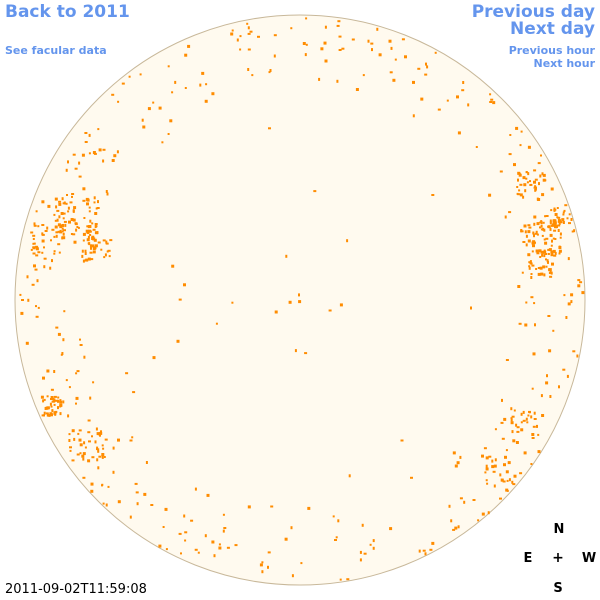 The height and width of the screenshot is (600, 600). I want to click on see-facular-data-link: See facular data, so click(56, 50).